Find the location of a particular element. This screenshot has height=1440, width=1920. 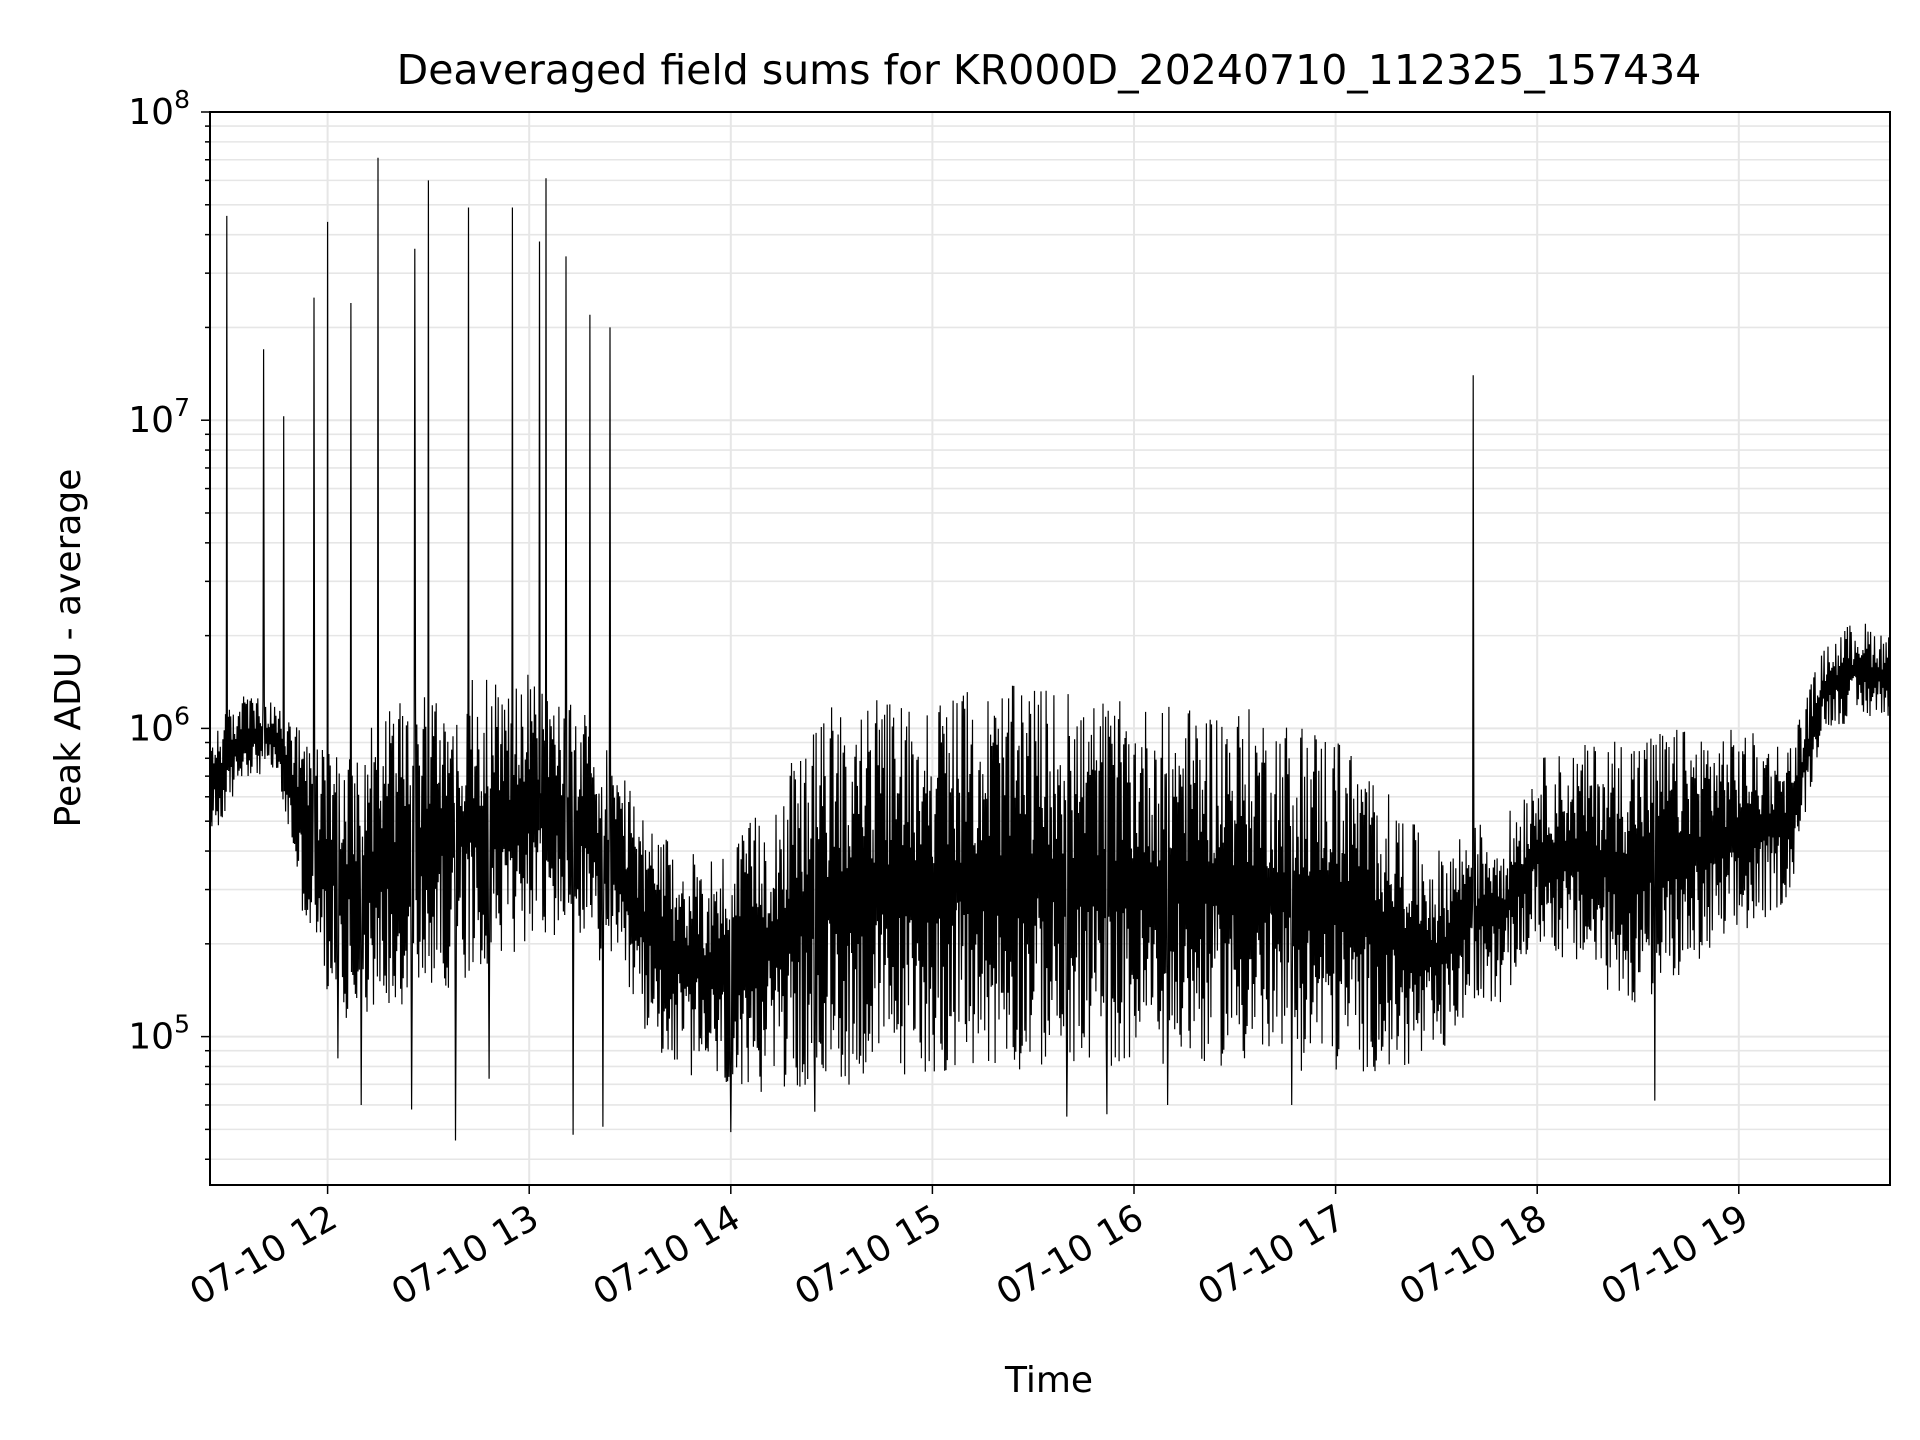

y-axis-label: Peak ADU - average is located at coordinates (68, 648).